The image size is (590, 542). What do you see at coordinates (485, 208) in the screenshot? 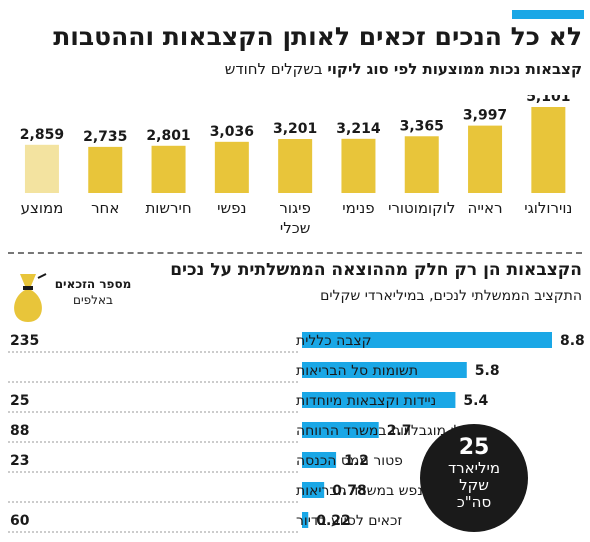
I see `bar-category-label: ראייה` at bounding box center [485, 208].